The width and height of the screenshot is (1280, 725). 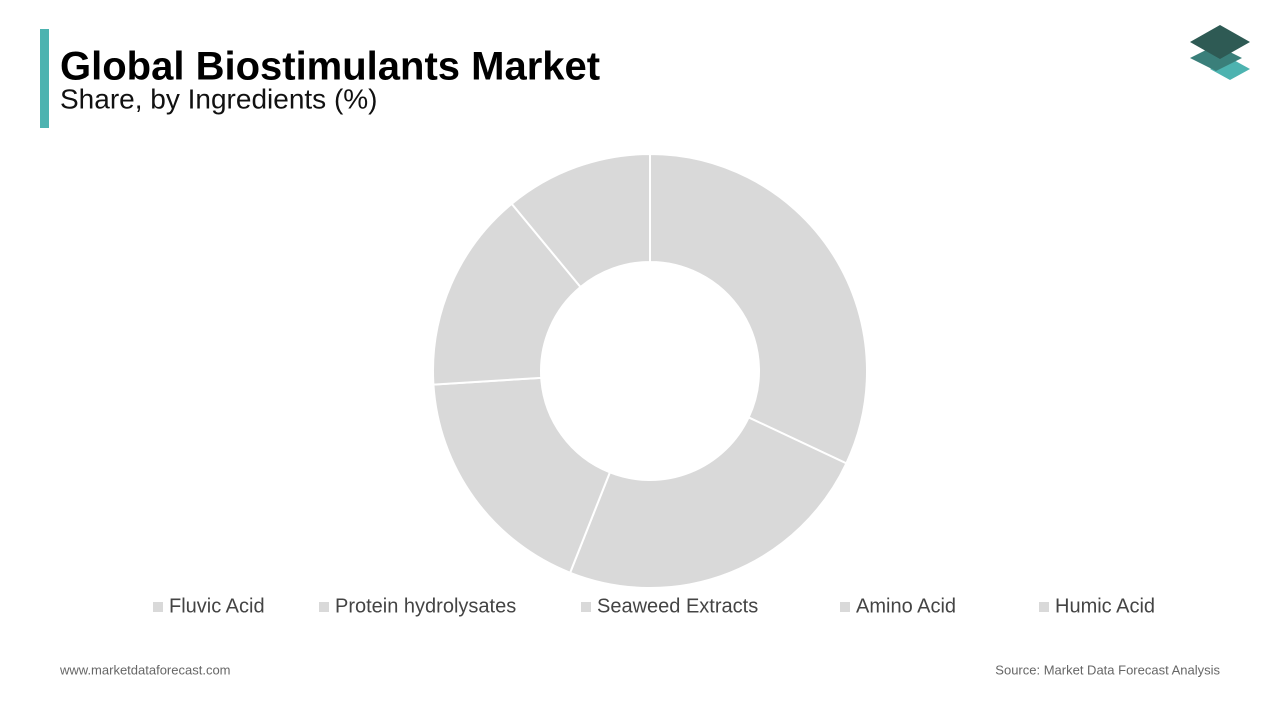 I want to click on footer-website: www.marketdataforecast.com, so click(x=145, y=669).